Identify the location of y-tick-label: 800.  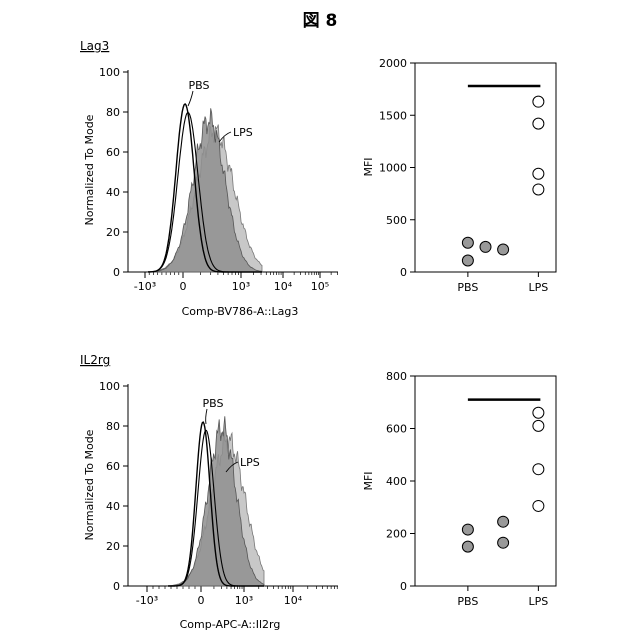
(396, 376).